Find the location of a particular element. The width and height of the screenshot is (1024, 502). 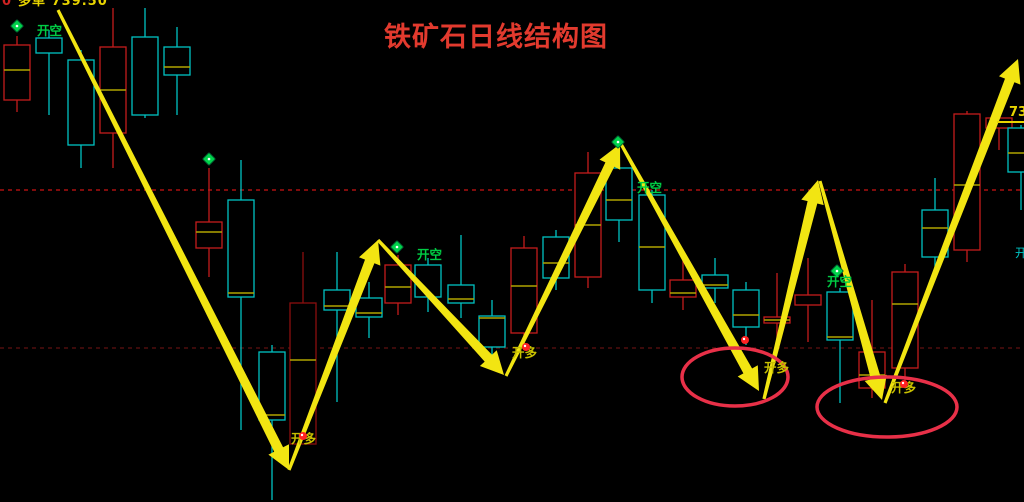

status-prefix: 0 is located at coordinates (7, 4).